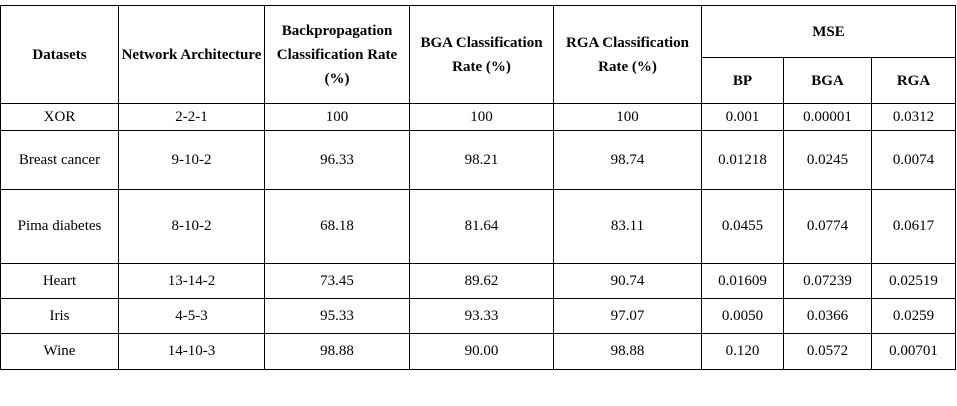 Image resolution: width=957 pixels, height=406 pixels. What do you see at coordinates (627, 316) in the screenshot?
I see `cell-rga-rate: 97.07` at bounding box center [627, 316].